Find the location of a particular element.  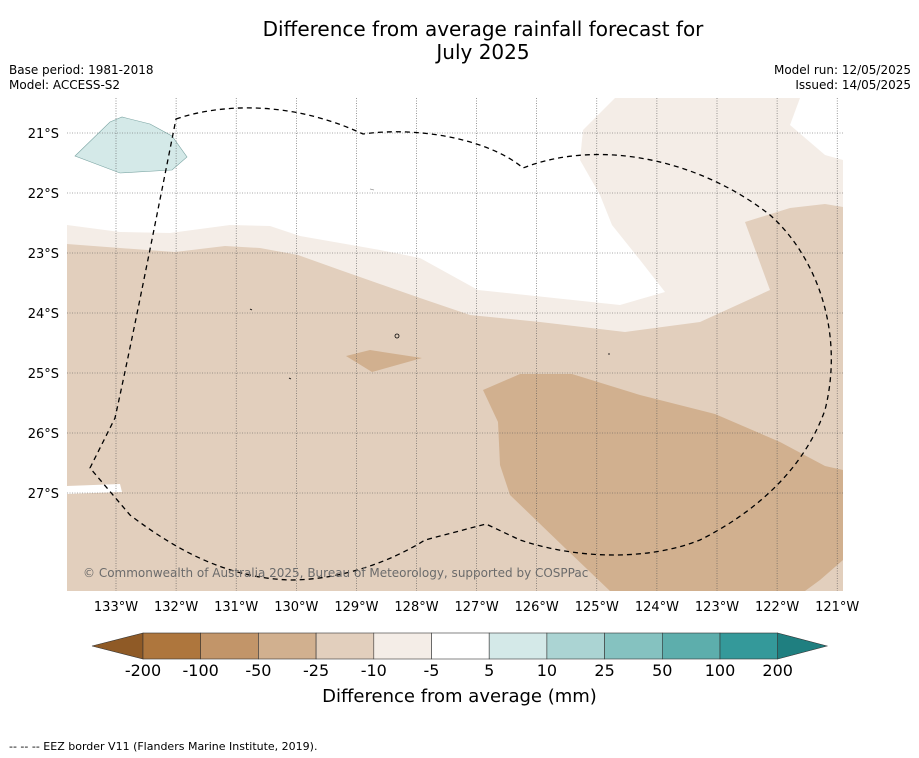

issued-date: Issued: 14/05/2025 is located at coordinates (853, 85).